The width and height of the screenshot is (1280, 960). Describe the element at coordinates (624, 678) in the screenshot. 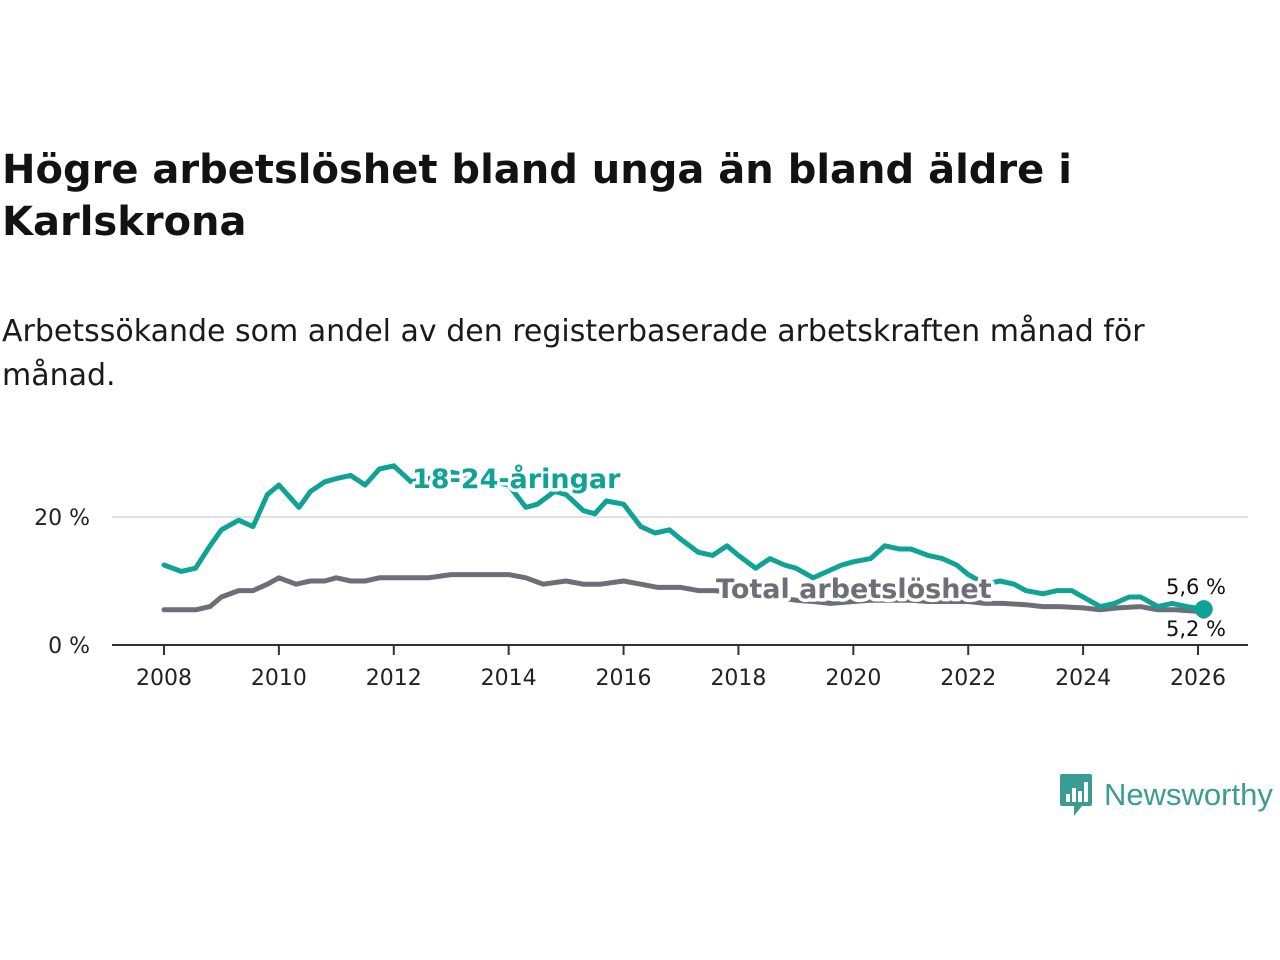

I see `x-tick-label: 2016` at that location.